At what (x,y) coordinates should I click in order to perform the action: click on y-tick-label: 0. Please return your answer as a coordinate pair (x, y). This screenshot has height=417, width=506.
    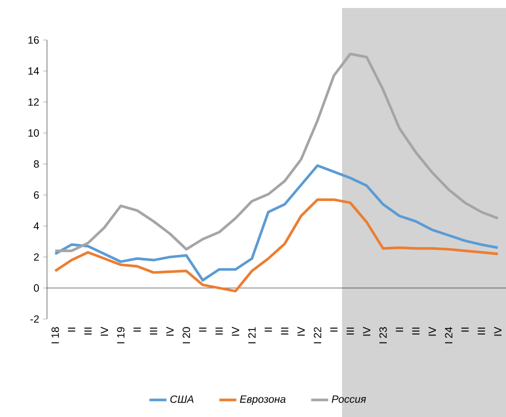
    Looking at the image, I should click on (36, 288).